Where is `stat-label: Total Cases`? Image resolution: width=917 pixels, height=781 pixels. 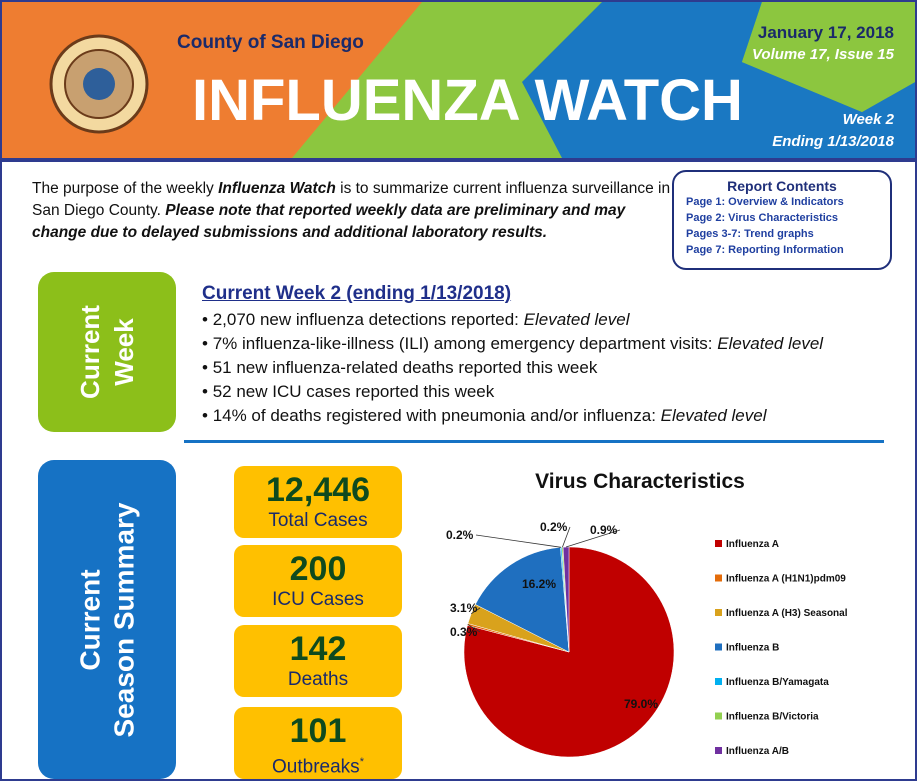 stat-label: Total Cases is located at coordinates (318, 521).